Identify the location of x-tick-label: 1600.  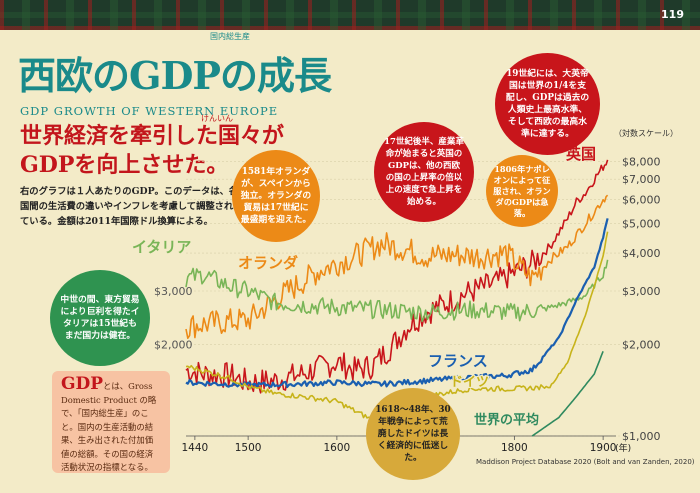
(337, 448).